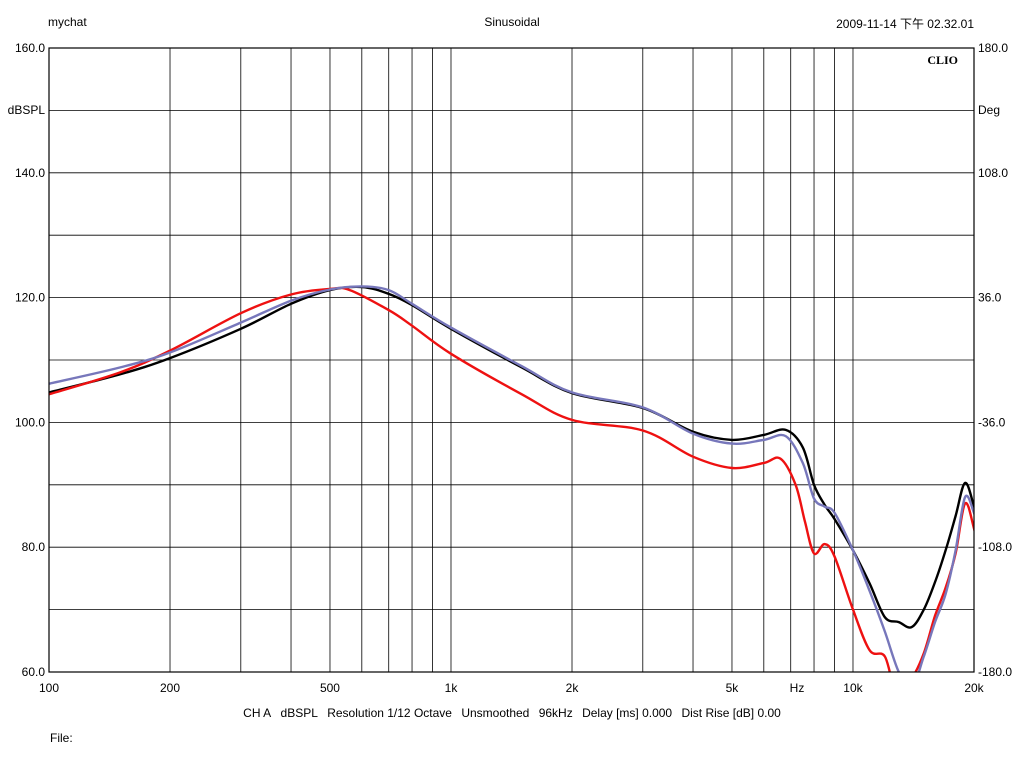  Describe the element at coordinates (330, 688) in the screenshot. I see `x-tick-label: 500` at that location.